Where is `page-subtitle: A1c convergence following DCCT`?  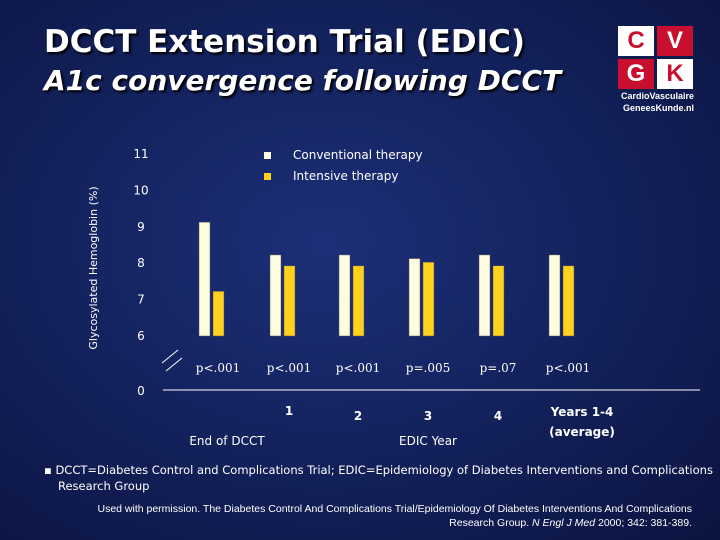 page-subtitle: A1c convergence following DCCT is located at coordinates (303, 80).